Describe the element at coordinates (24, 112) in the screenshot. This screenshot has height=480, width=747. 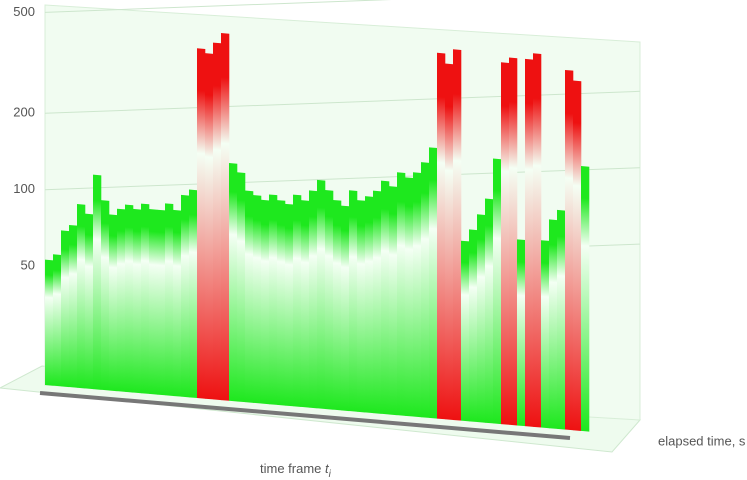
I see `y-tick-label: 200` at that location.